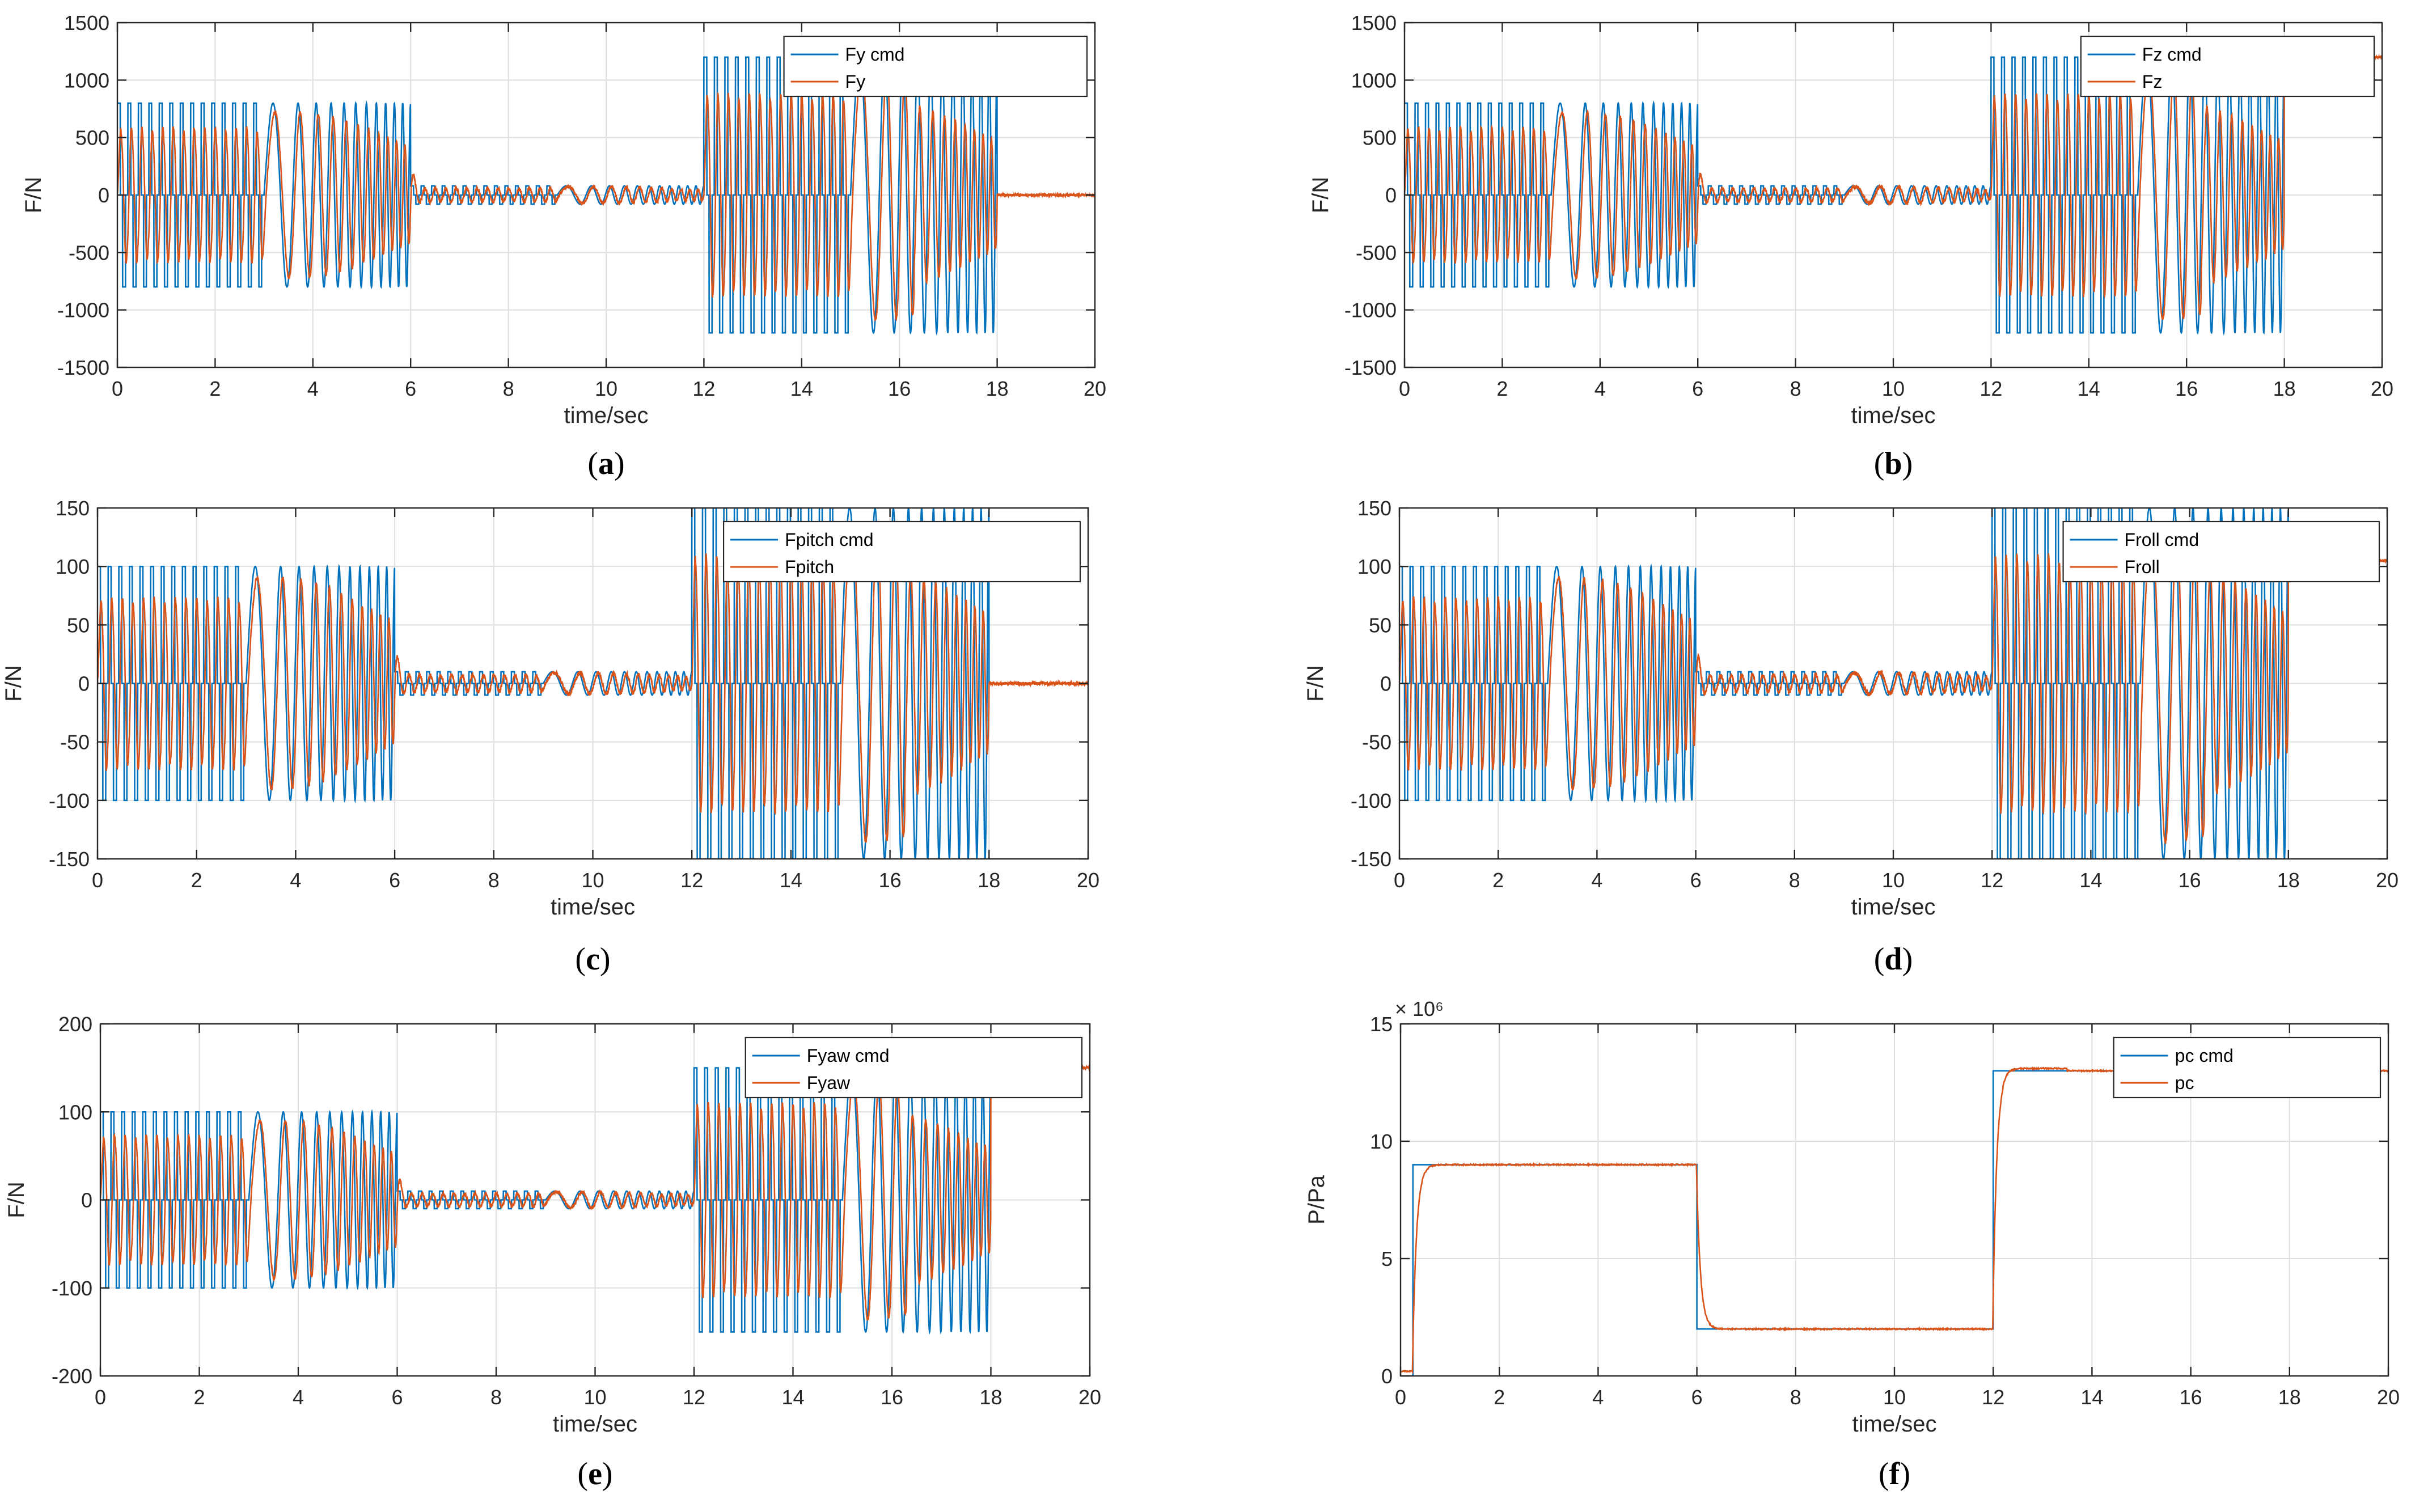 This screenshot has height=1512, width=2411. I want to click on legend: Fz cmd Fz, so click(2227, 66).